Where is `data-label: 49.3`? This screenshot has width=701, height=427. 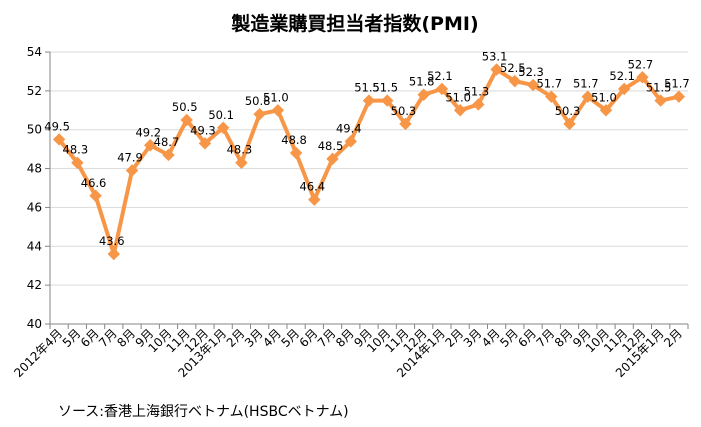 data-label: 49.3 is located at coordinates (203, 130).